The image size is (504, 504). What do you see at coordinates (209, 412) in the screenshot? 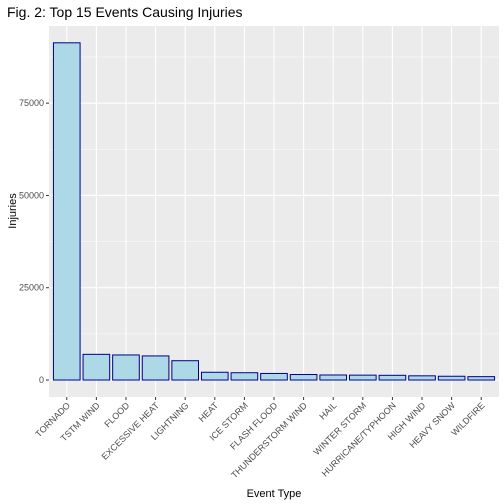
I see `x-tick-label: HEAT` at bounding box center [209, 412].